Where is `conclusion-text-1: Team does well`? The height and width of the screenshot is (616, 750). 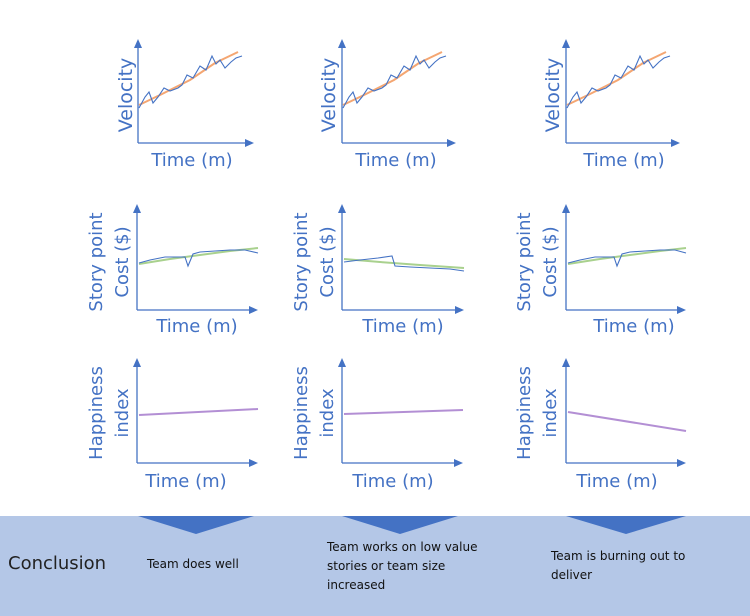
conclusion-text-1: Team does well is located at coordinates (193, 564).